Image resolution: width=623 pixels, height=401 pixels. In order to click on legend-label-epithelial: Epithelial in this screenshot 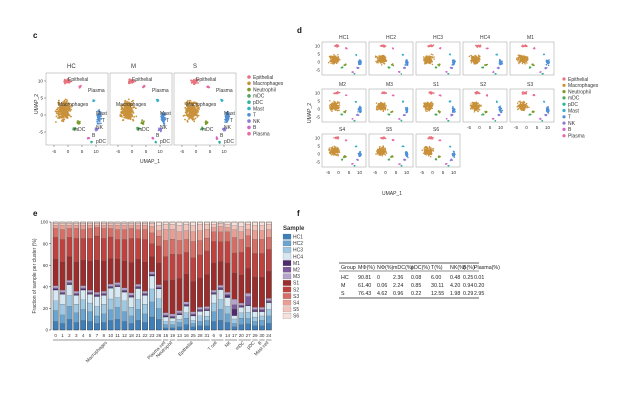, I will do `click(263, 78)`.